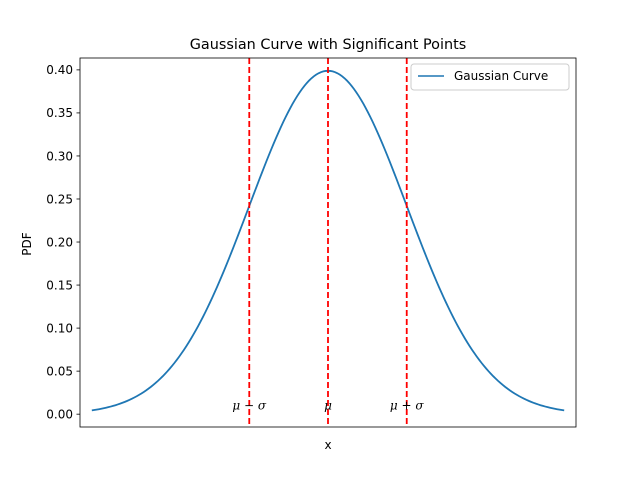 The height and width of the screenshot is (480, 640). I want to click on annotation-label: μ − σ, so click(249, 406).